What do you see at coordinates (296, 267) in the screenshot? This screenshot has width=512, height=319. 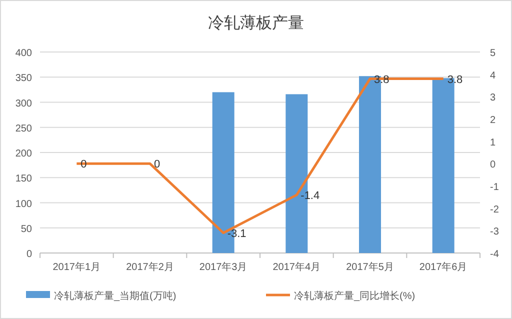 I see `x-tick-label: 2017年4月` at bounding box center [296, 267].